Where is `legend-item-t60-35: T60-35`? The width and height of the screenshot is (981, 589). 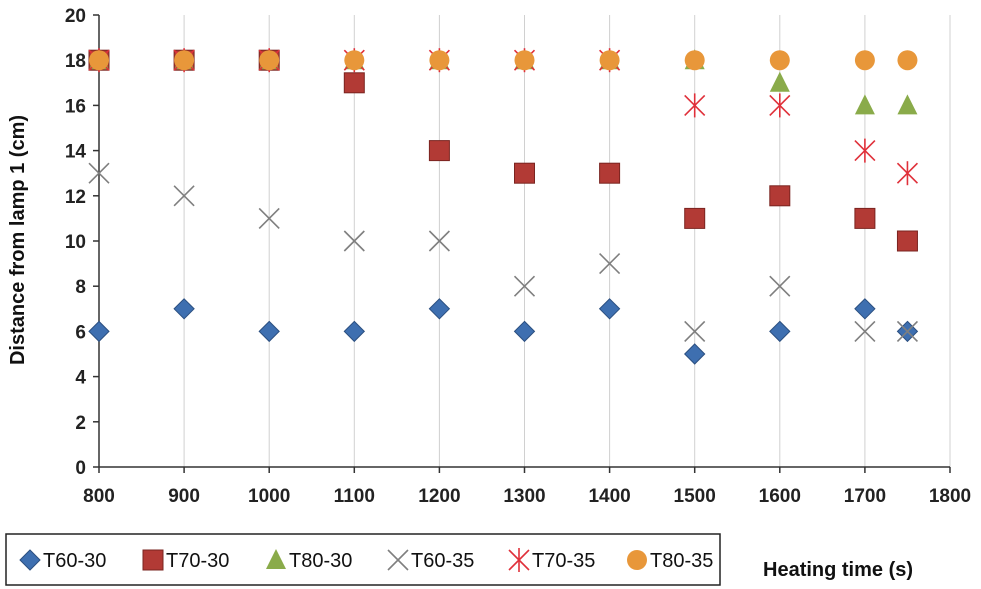 legend-item-t60-35: T60-35 is located at coordinates (430, 560).